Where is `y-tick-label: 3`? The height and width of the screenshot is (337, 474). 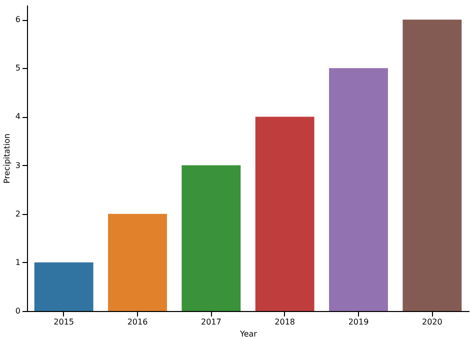 y-tick-label: 3 is located at coordinates (17, 165).